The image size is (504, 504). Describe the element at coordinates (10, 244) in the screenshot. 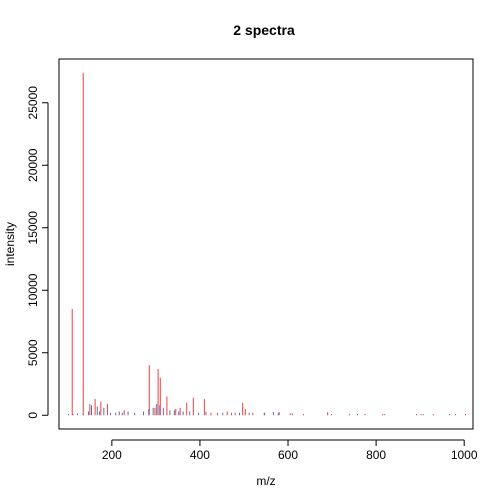

I see `y-axis-label: intensity` at that location.